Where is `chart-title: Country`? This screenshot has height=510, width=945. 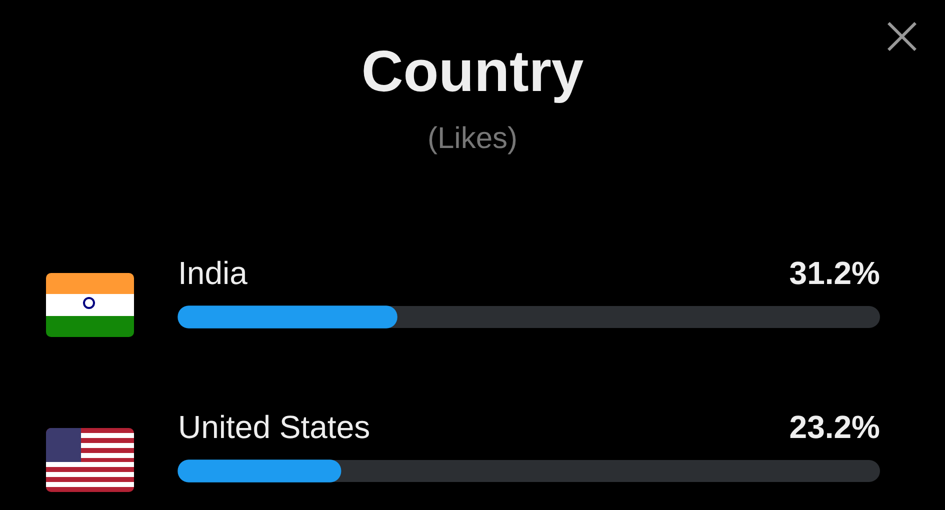
chart-title: Country is located at coordinates (472, 71).